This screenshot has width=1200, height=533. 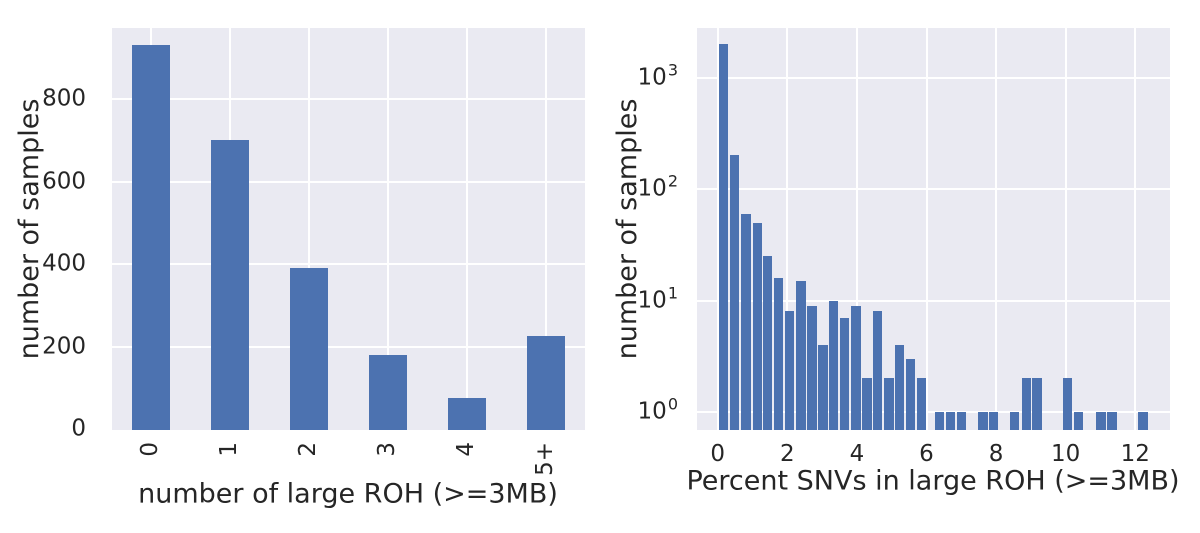 What do you see at coordinates (1135, 454) in the screenshot?
I see `x-tick-label: 12` at bounding box center [1135, 454].